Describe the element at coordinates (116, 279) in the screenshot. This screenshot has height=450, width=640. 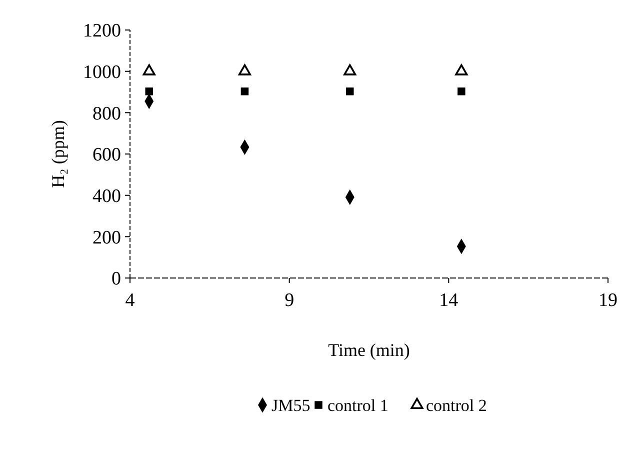
I see `y-tick-label: 0` at that location.